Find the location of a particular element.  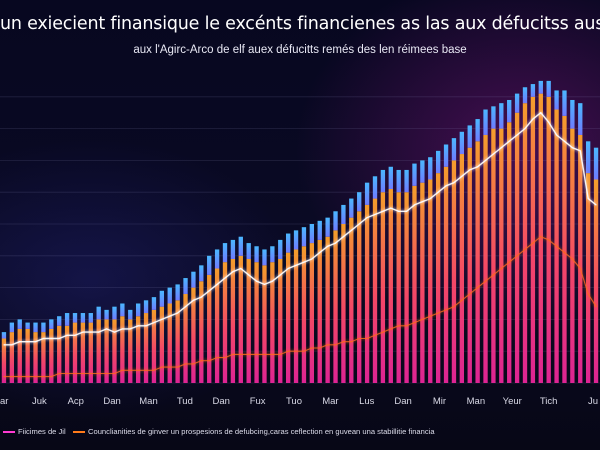

x-tick-label-12: Mir is located at coordinates (439, 401).